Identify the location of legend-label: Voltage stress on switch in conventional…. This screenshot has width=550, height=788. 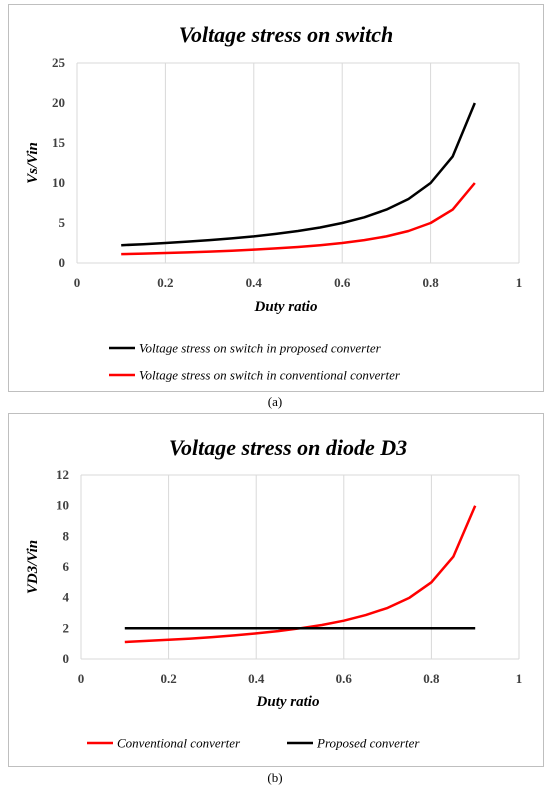
(270, 375).